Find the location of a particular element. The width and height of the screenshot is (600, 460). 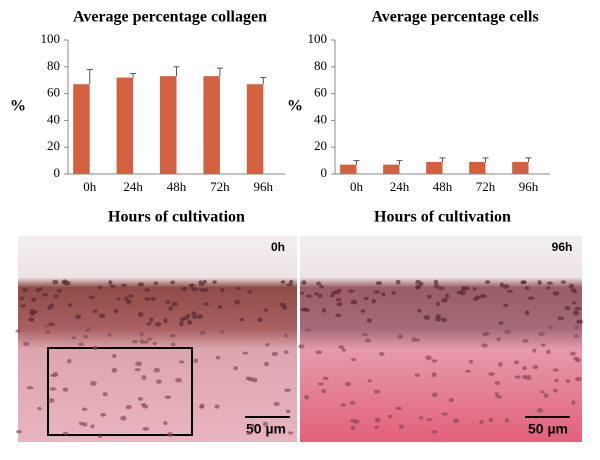

y-tick-label: 20 is located at coordinates (53, 145).